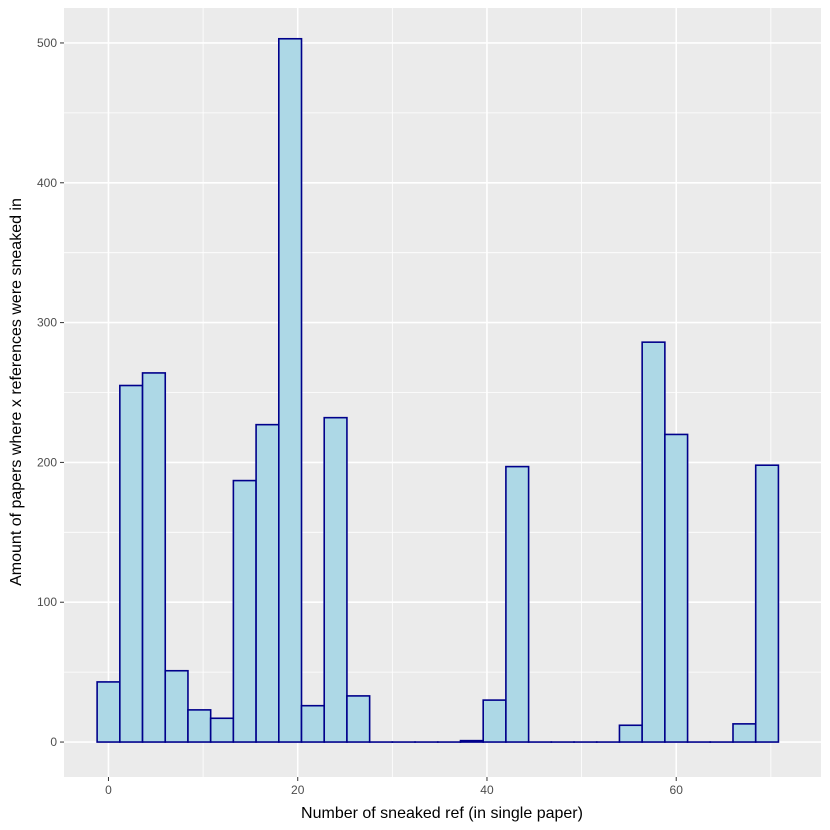 This screenshot has width=830, height=830. What do you see at coordinates (677, 790) in the screenshot?
I see `x-tick-label: 60` at bounding box center [677, 790].